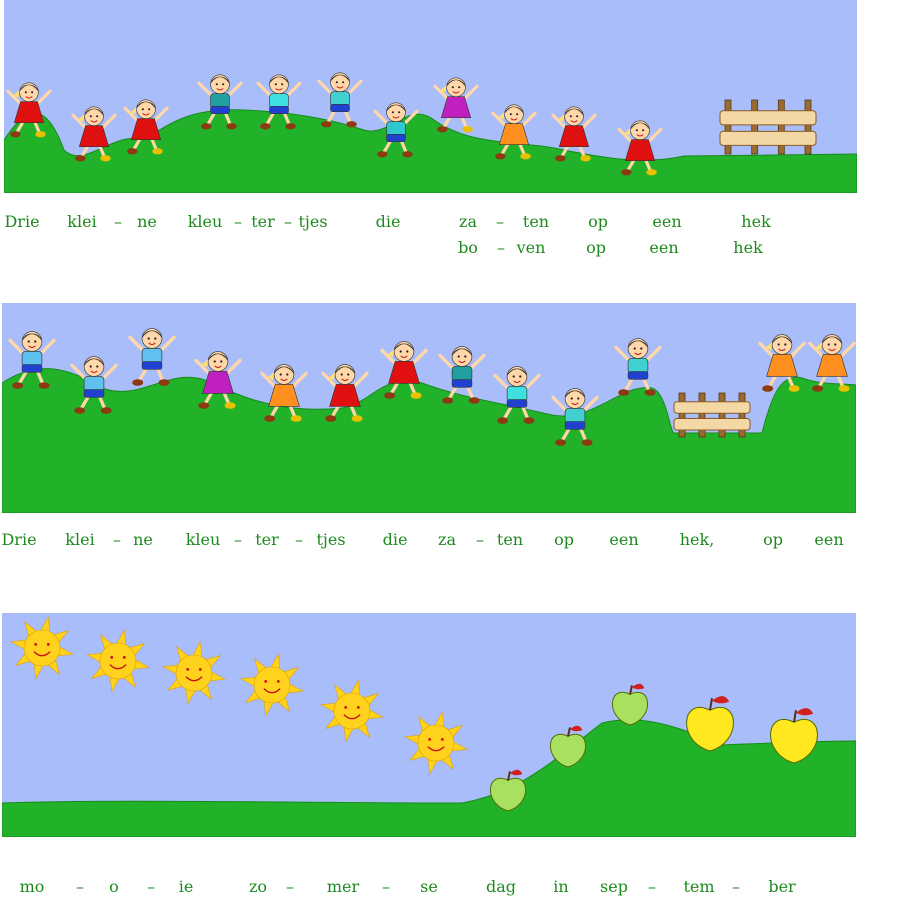  What do you see at coordinates (186, 886) in the screenshot?
I see `syllable: ie` at bounding box center [186, 886].